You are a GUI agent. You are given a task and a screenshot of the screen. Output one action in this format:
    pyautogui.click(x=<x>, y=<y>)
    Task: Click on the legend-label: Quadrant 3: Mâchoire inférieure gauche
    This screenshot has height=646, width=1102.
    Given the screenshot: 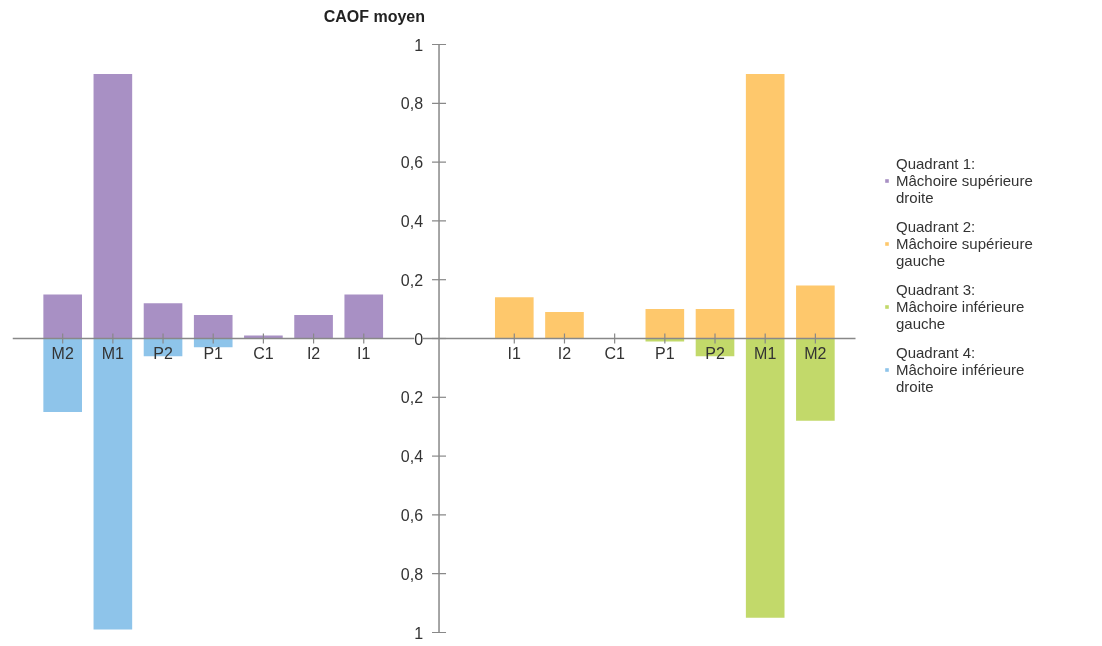 What is the action you would take?
    pyautogui.click(x=960, y=306)
    